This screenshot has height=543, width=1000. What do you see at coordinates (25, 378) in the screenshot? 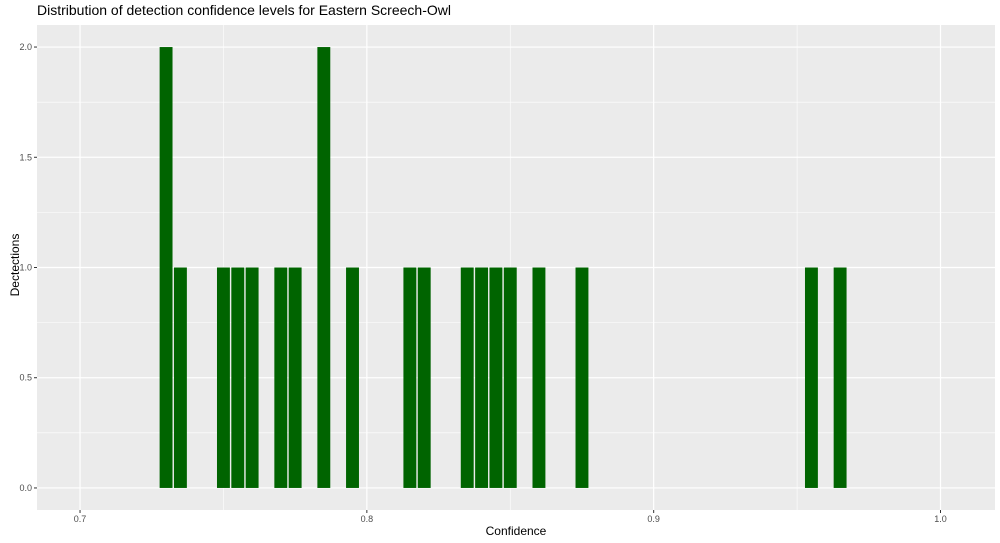
I see `y-tick-label: 0.5` at bounding box center [25, 378].